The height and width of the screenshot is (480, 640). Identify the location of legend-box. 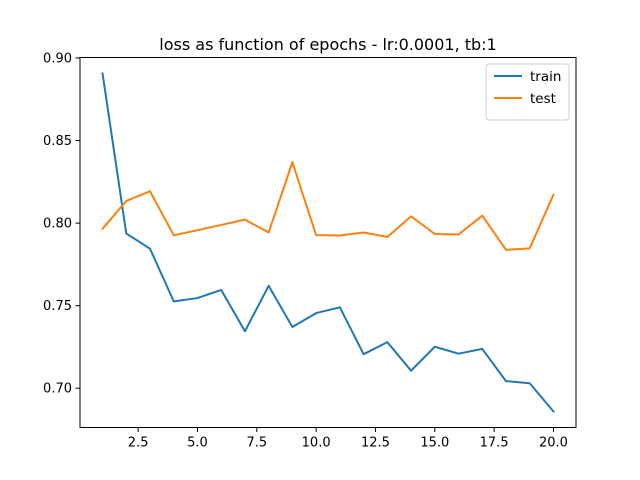
(527, 92).